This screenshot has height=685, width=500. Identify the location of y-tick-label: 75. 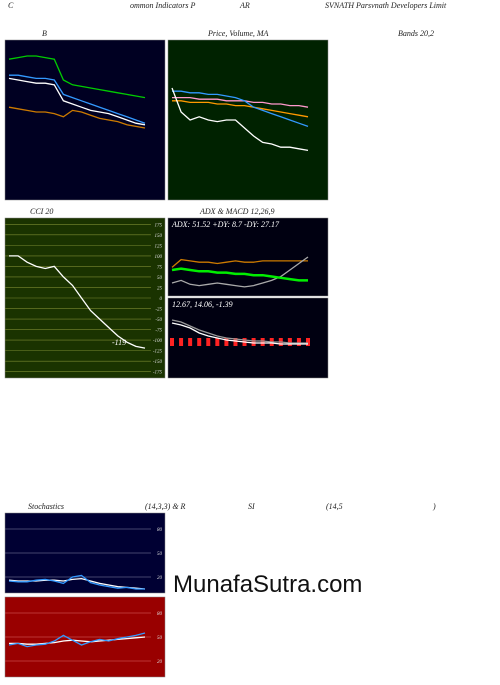
(160, 267).